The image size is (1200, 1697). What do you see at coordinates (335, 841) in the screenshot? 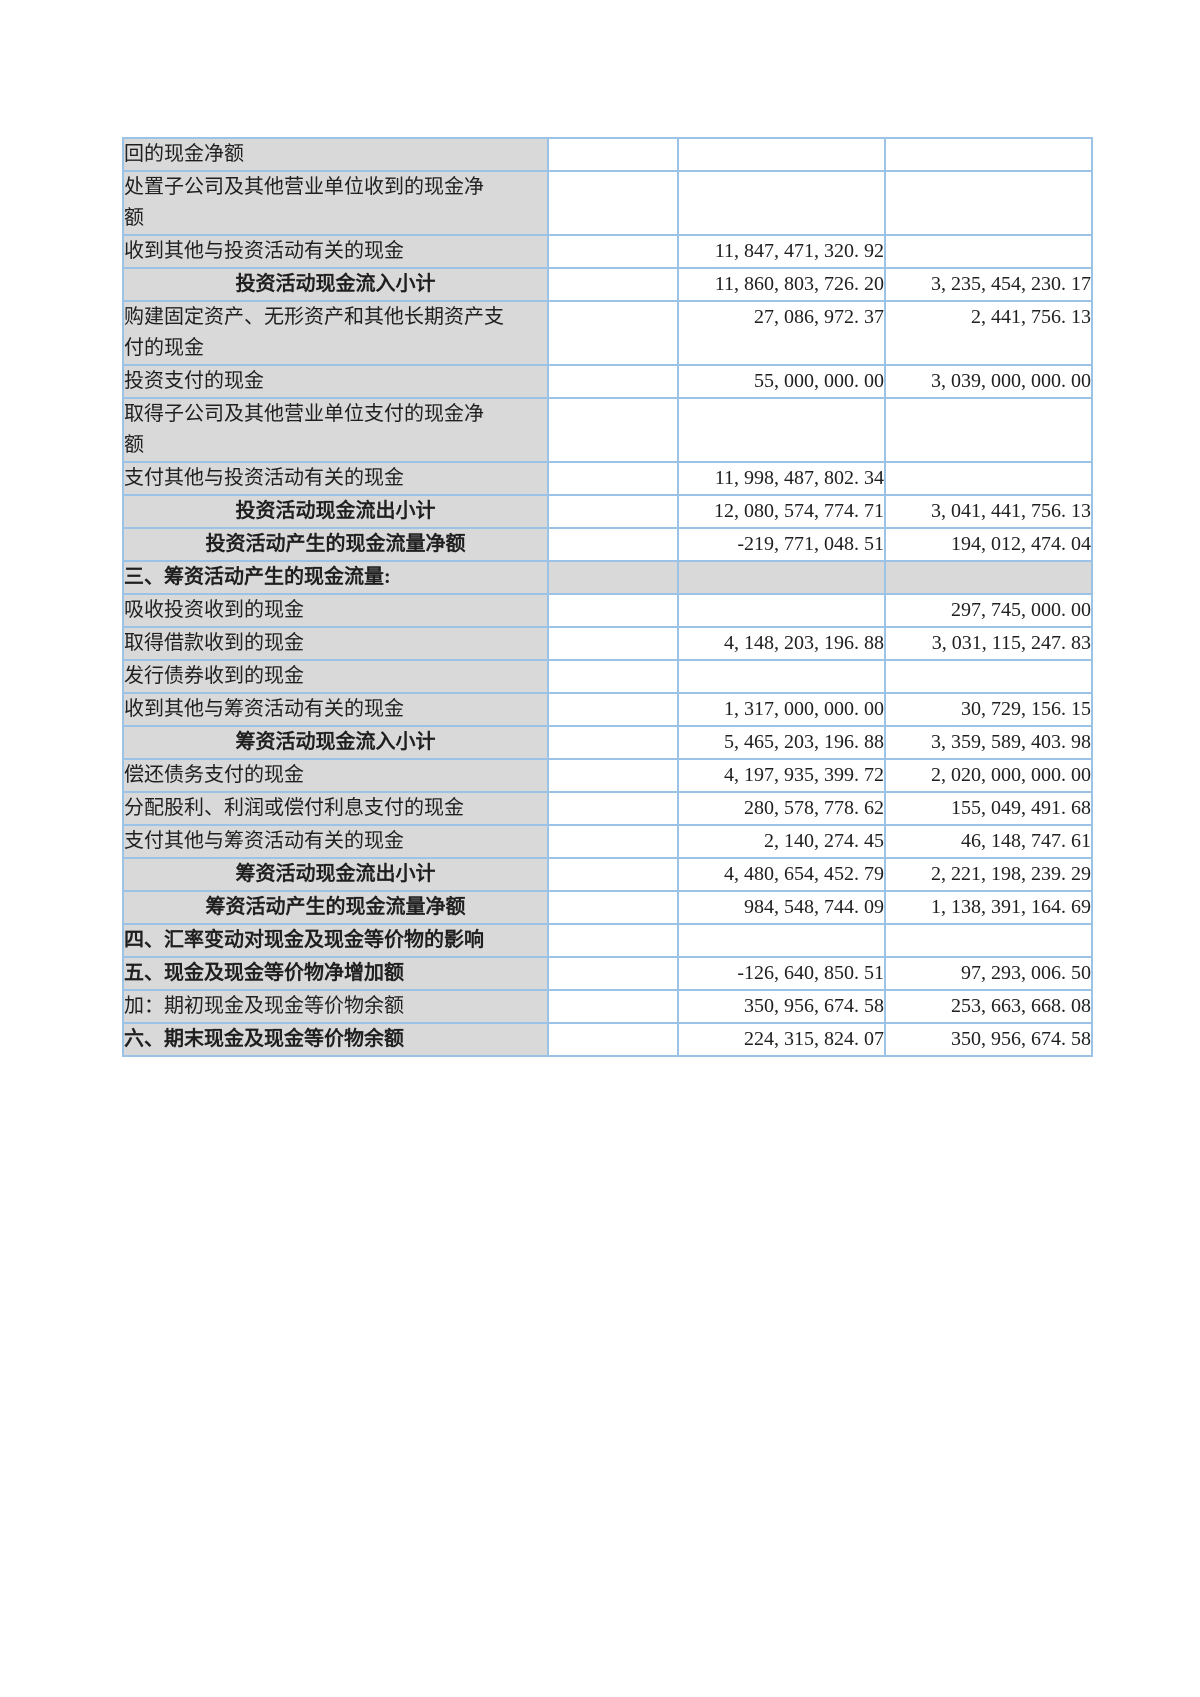
I see `row-label-cell: 支付其他与筹资活动有关的现金` at bounding box center [335, 841].